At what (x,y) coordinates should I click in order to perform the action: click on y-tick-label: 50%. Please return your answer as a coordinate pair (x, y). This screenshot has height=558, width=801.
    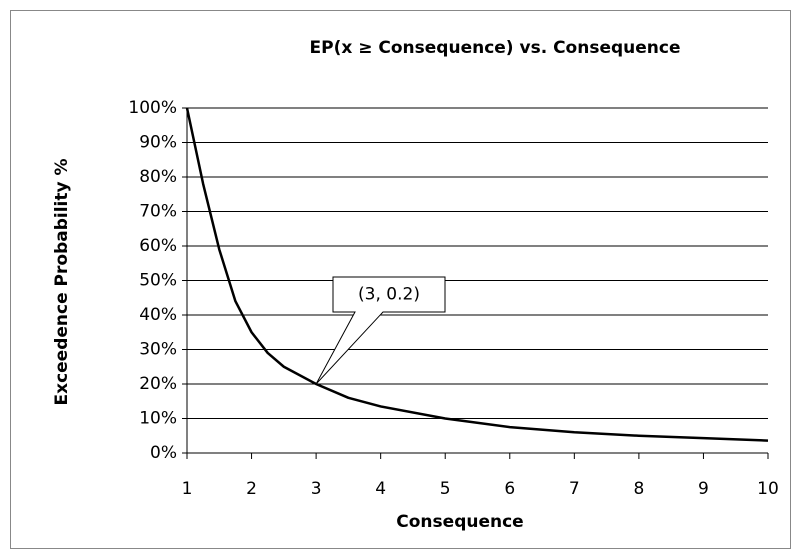
    Looking at the image, I should click on (158, 281).